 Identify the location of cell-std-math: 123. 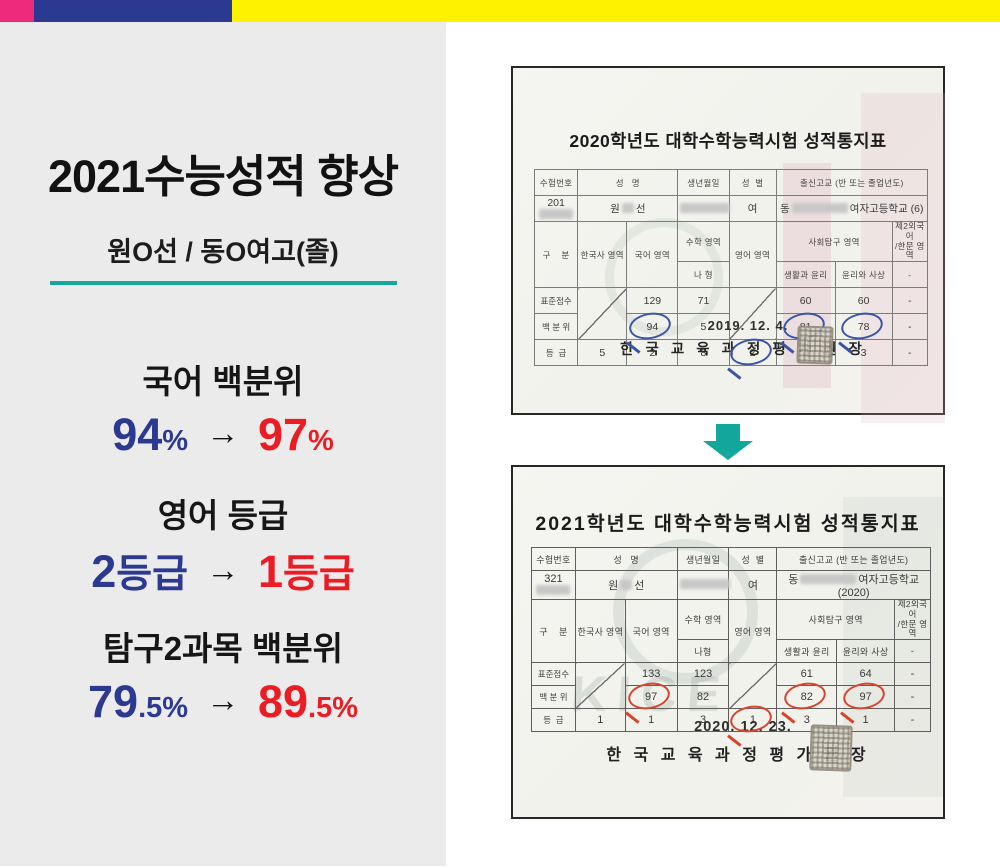
(703, 674).